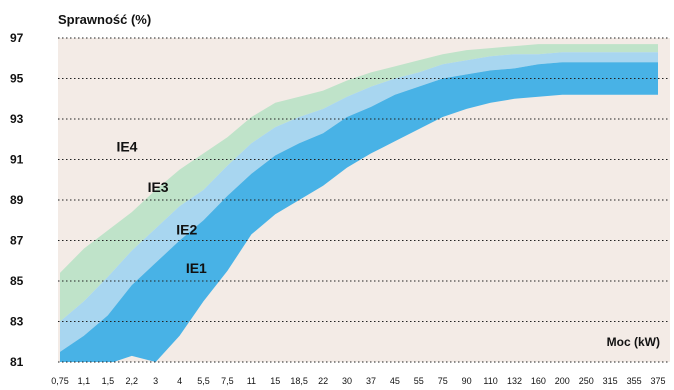  Describe the element at coordinates (203, 381) in the screenshot. I see `x-tick-label: 5,5` at that location.